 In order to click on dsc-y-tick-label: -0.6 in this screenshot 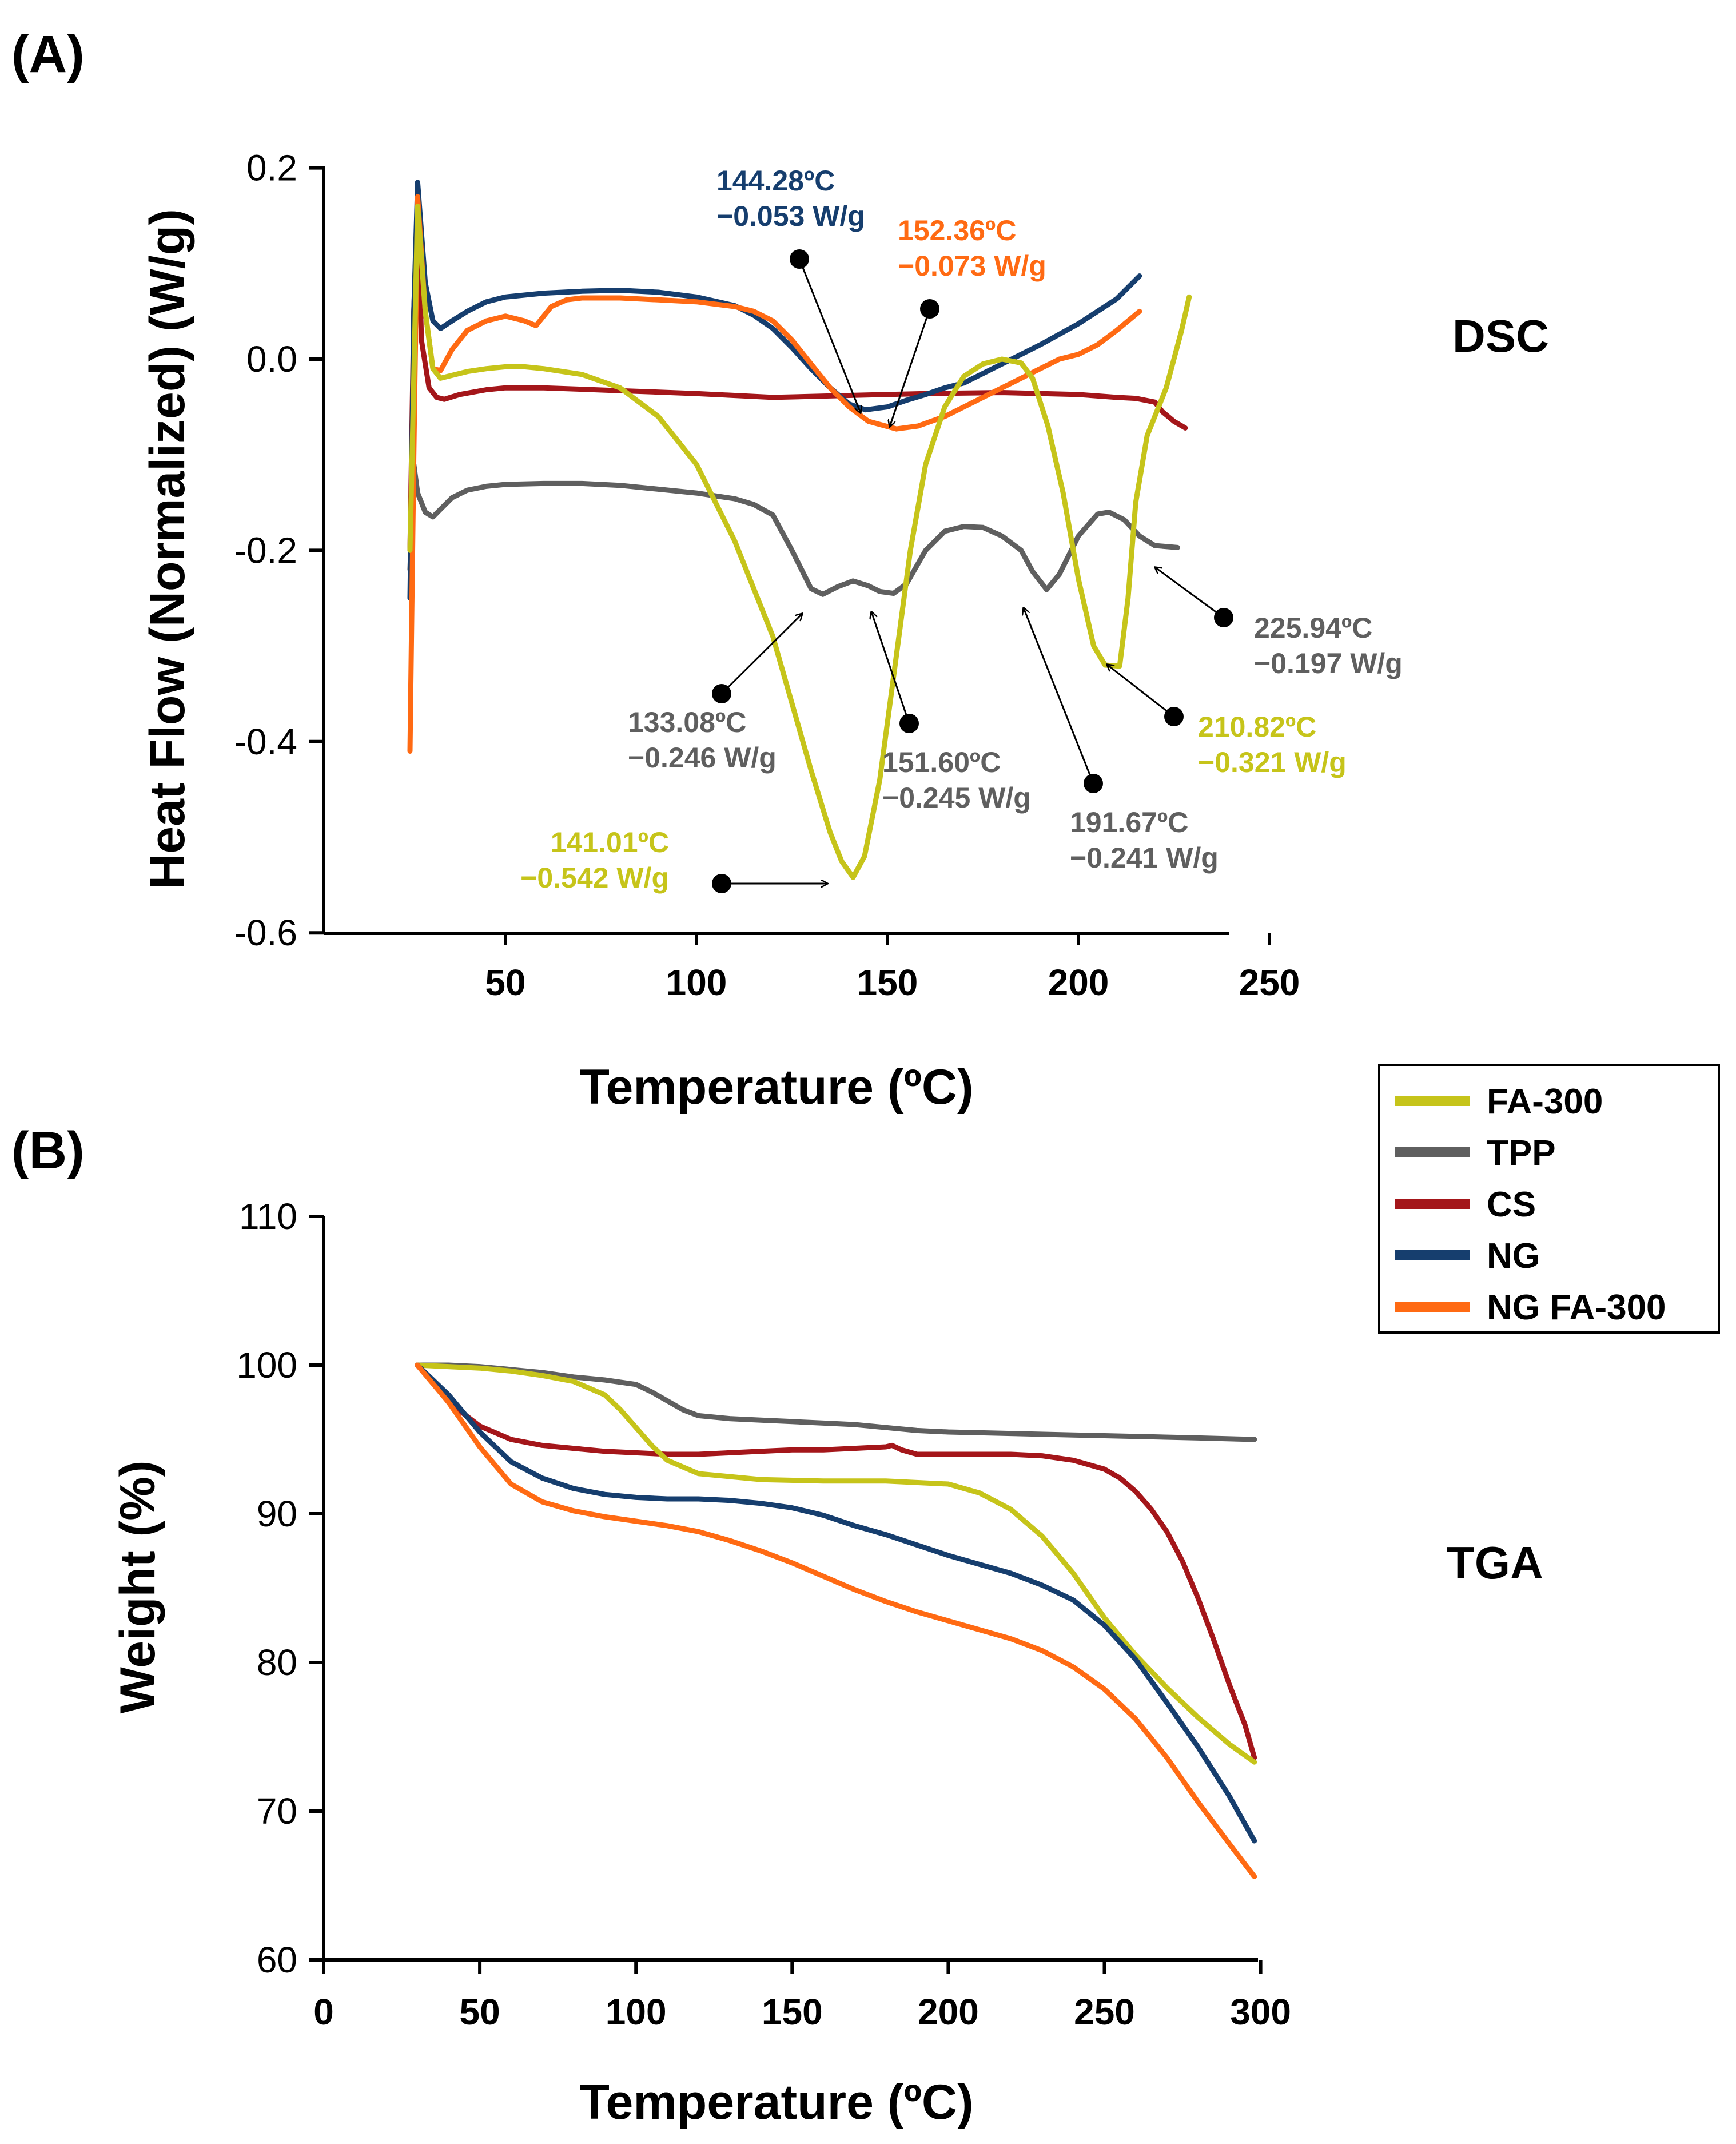, I will do `click(265, 932)`.